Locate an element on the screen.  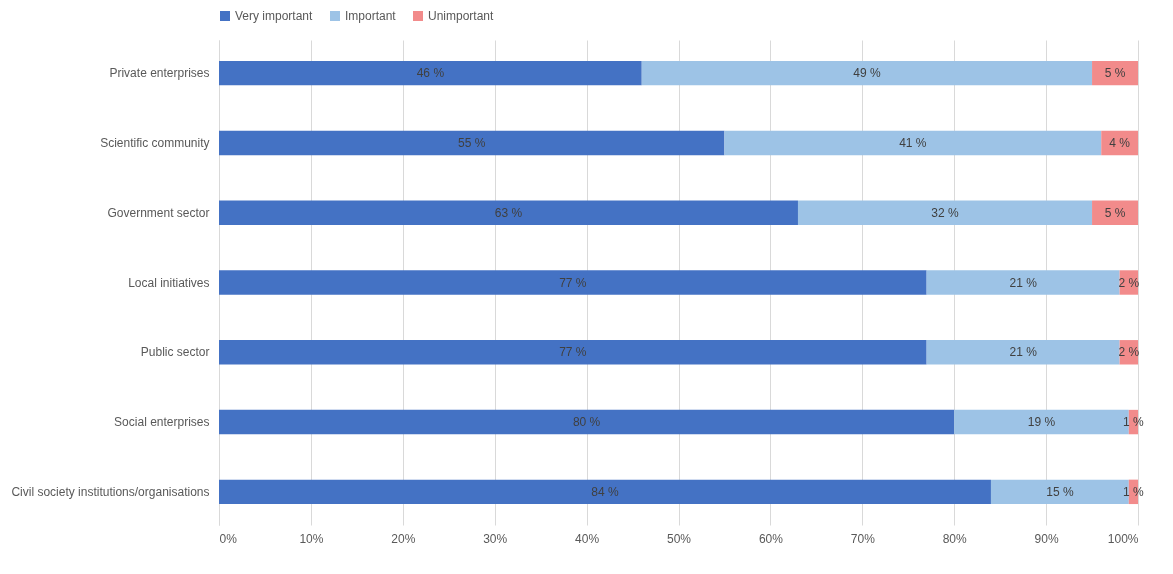
x-tick-label: 50% is located at coordinates (679, 538).